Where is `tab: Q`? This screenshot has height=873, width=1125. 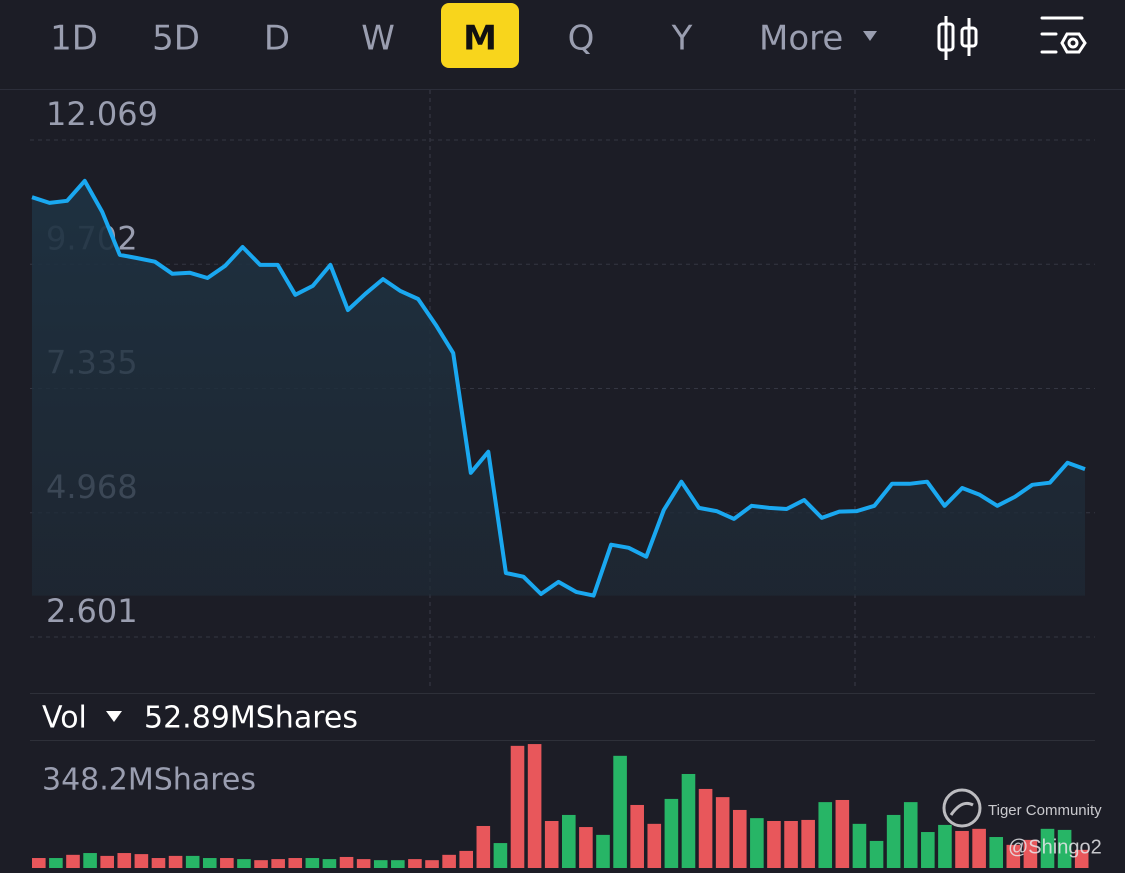 tab: Q is located at coordinates (581, 39).